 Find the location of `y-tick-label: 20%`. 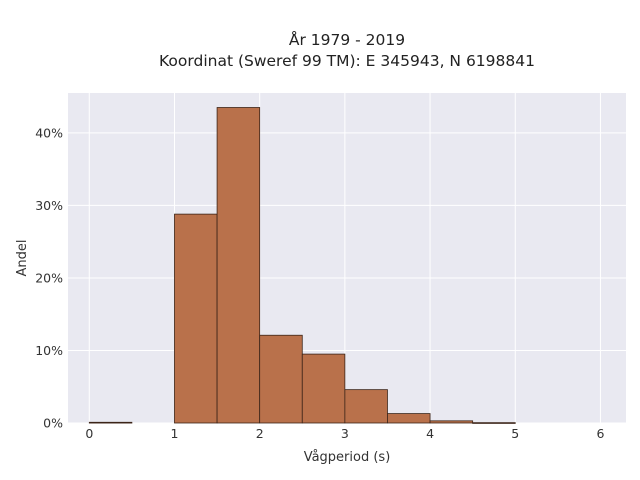

y-tick-label: 20% is located at coordinates (49, 277).